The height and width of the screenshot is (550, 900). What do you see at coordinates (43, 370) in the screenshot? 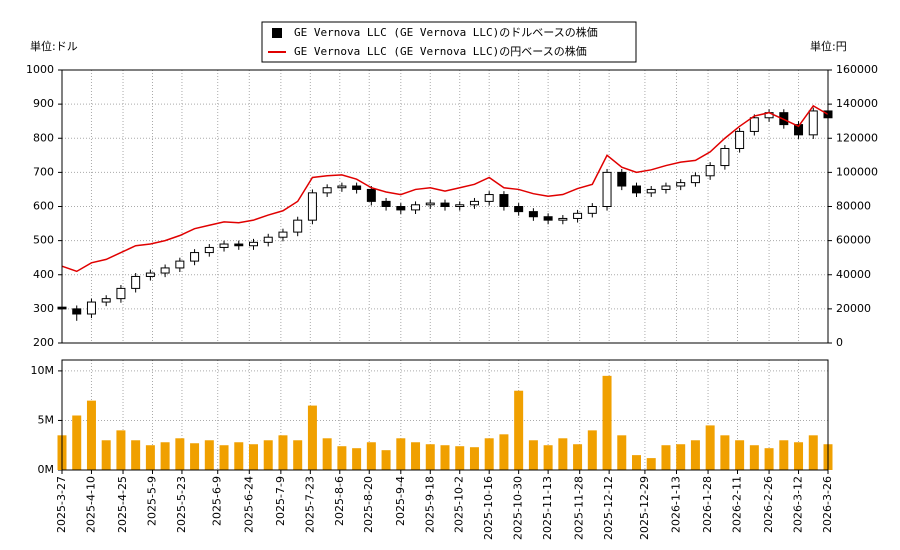
I see `y-tick-label: 10M` at bounding box center [43, 370].